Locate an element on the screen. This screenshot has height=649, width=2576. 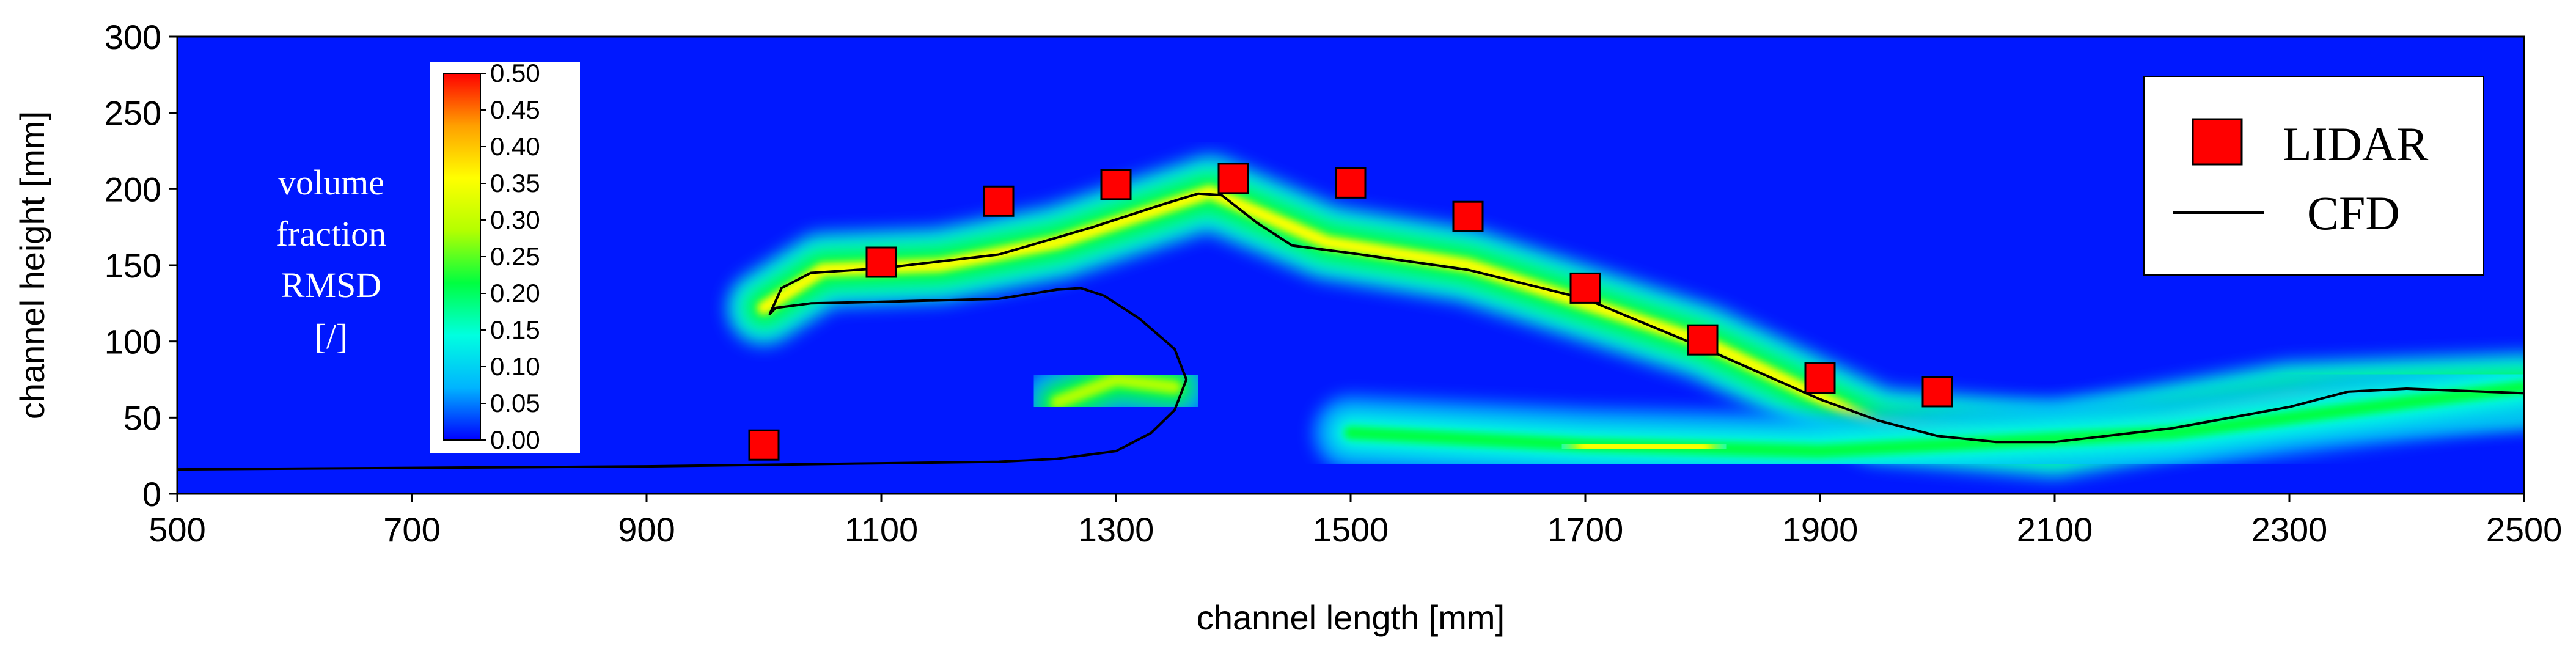
y-tick-label: 300 is located at coordinates (133, 37).